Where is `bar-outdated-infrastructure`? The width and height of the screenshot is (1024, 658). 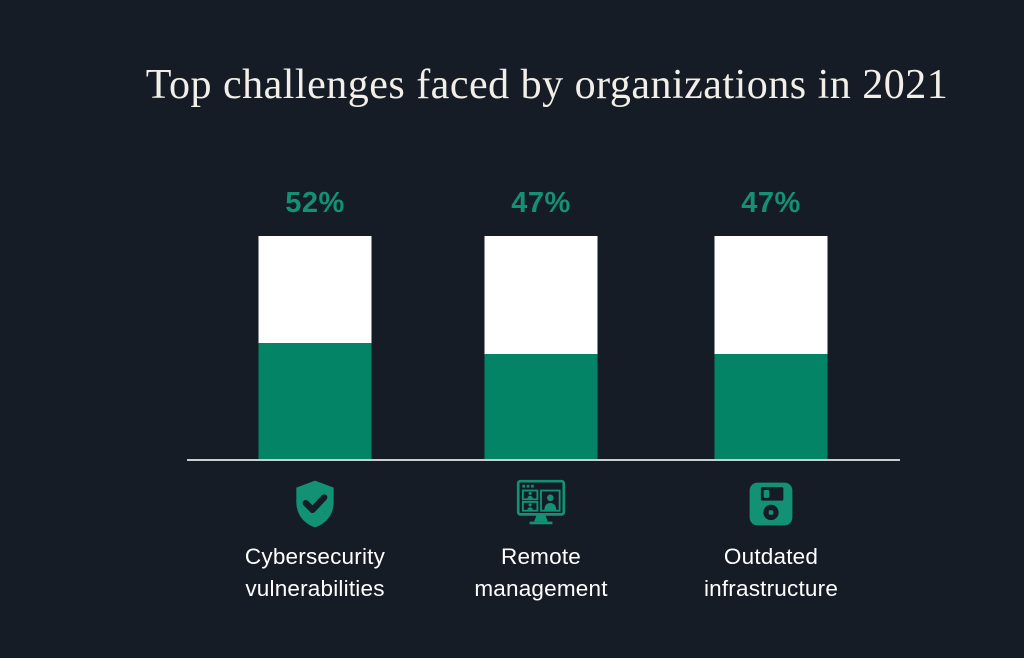
bar-outdated-infrastructure is located at coordinates (771, 347).